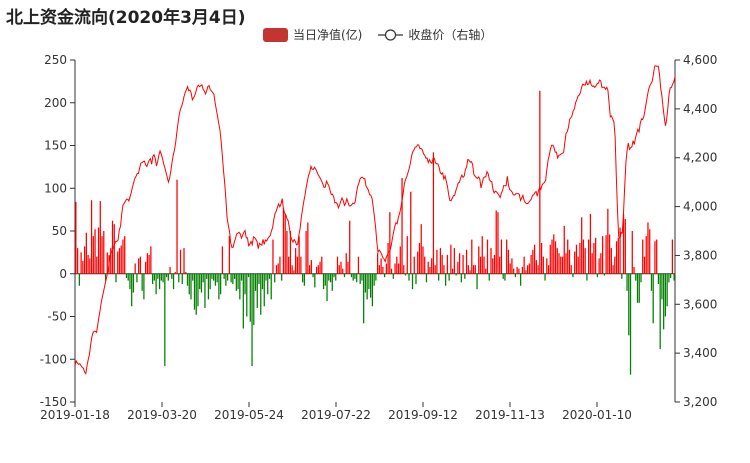  What do you see at coordinates (700, 304) in the screenshot?
I see `right-tick-label: 3,600` at bounding box center [700, 304].